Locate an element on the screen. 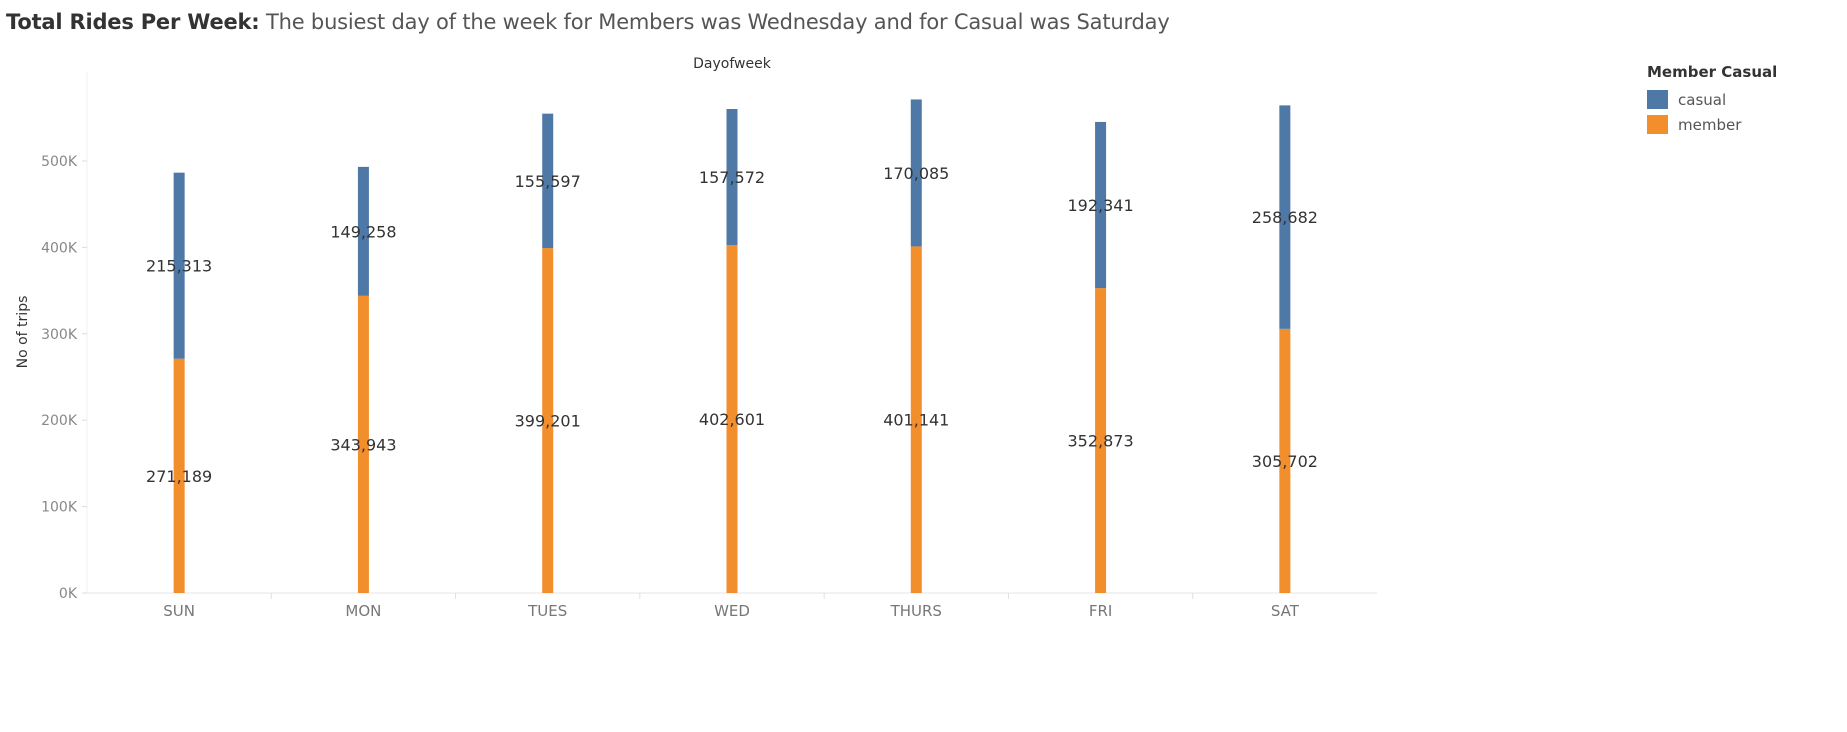 The width and height of the screenshot is (1847, 732). bar-casual-fri is located at coordinates (1101, 205).